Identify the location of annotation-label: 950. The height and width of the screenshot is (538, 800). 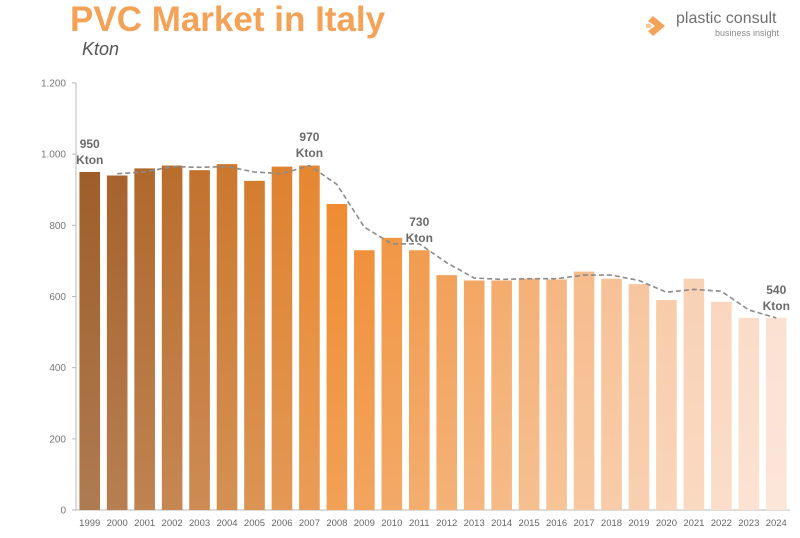
(90, 144).